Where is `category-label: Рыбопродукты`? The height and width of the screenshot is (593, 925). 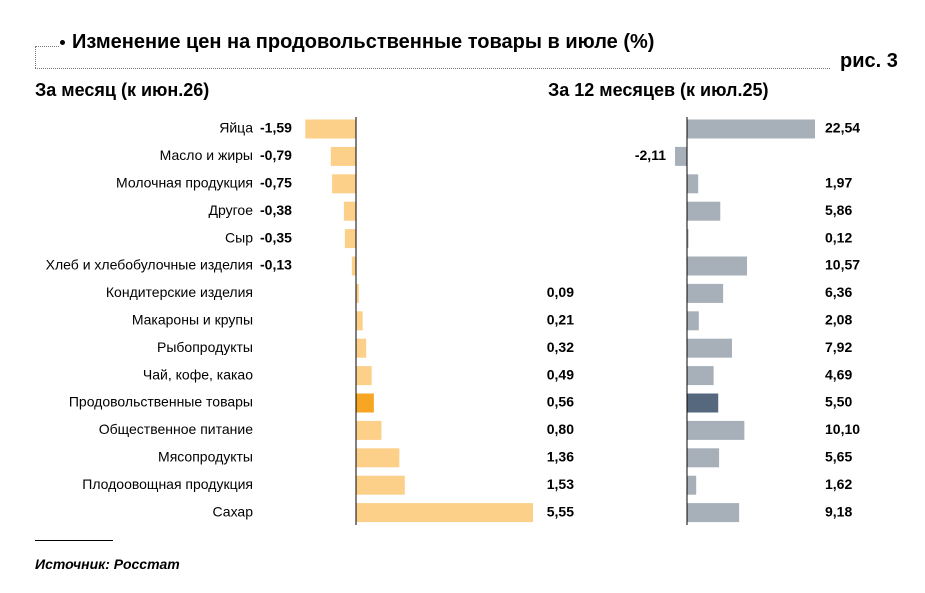 category-label: Рыбопродукты is located at coordinates (205, 347).